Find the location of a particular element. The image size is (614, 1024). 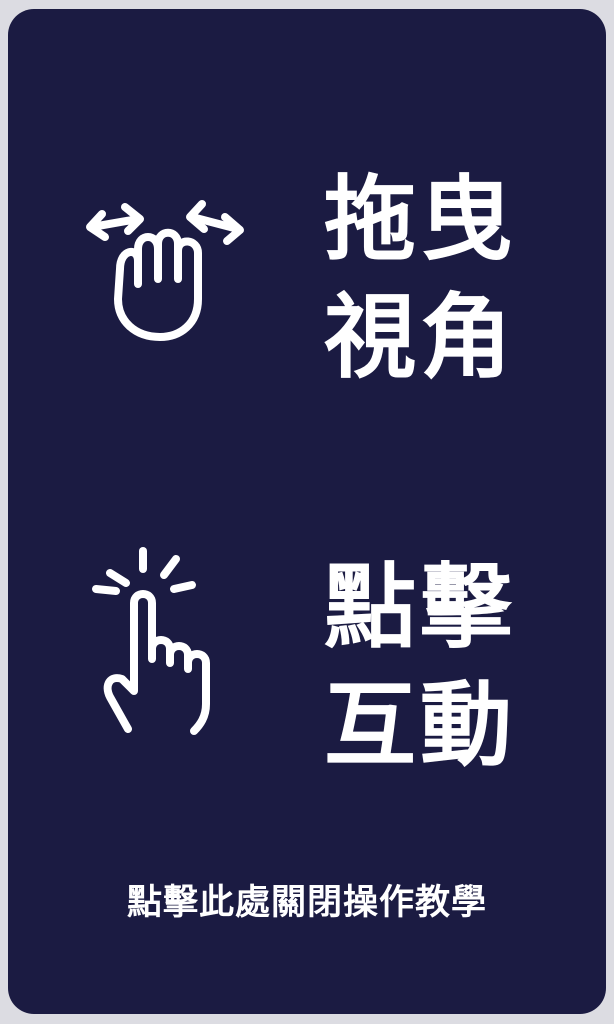

drag-label-line1: 拖曳 is located at coordinates (420, 219).